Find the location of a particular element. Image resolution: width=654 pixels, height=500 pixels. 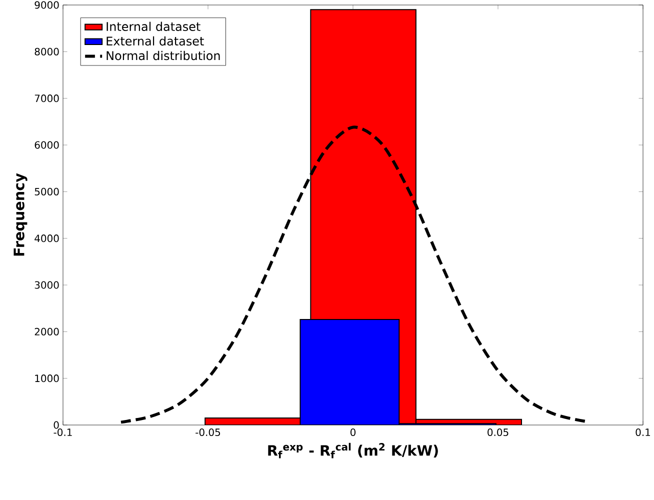

y-axis-title: Frequency is located at coordinates (21, 214).